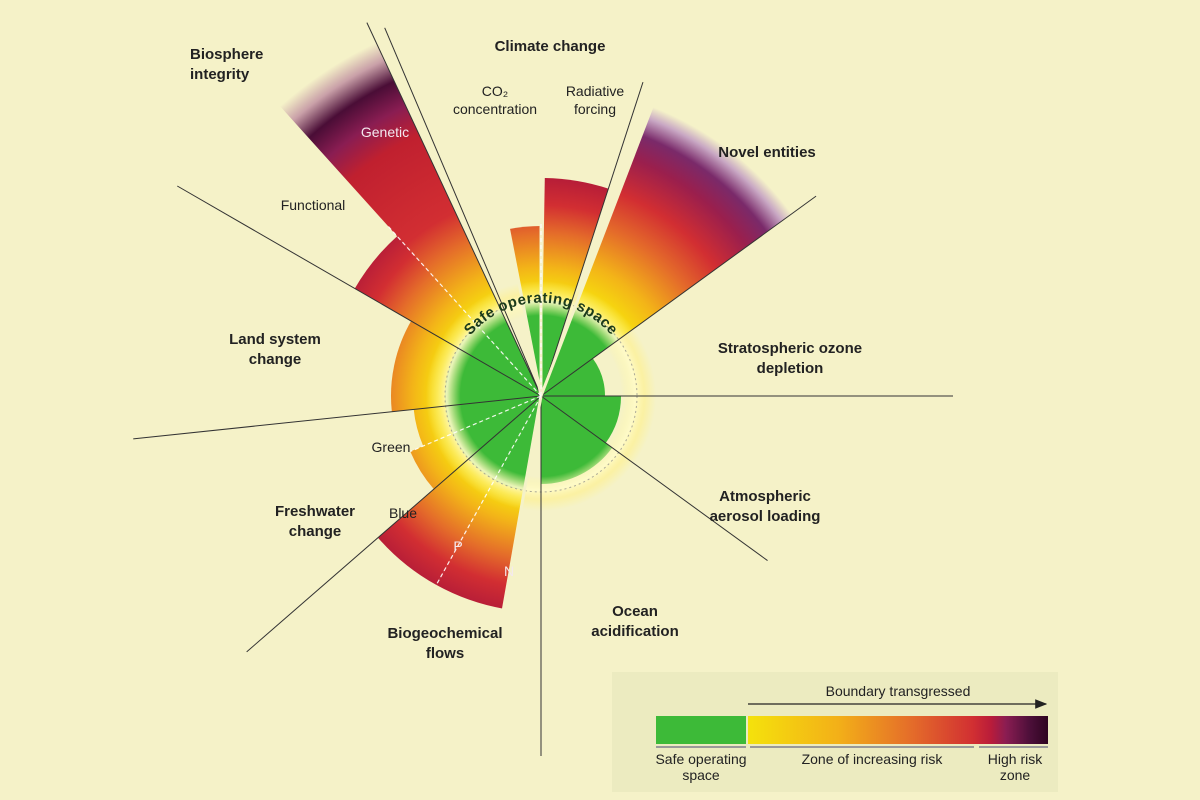 This screenshot has height=800, width=1200. Describe the element at coordinates (1015, 767) in the screenshot. I see `legend-high-label: High risk zone` at that location.